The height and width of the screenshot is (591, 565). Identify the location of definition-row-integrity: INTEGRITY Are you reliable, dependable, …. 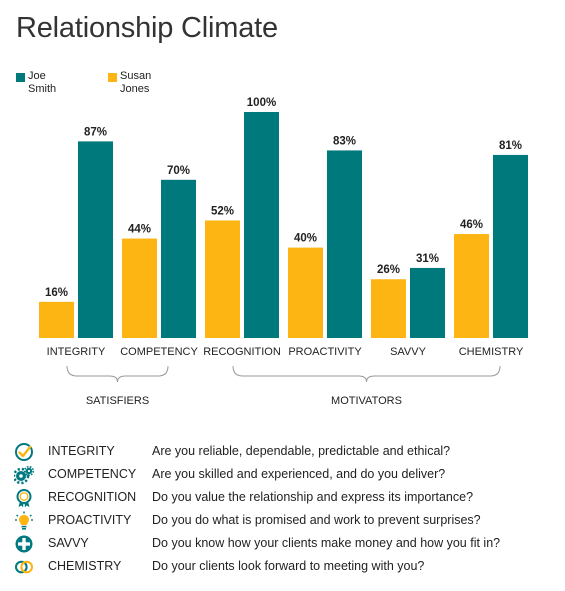
(284, 451).